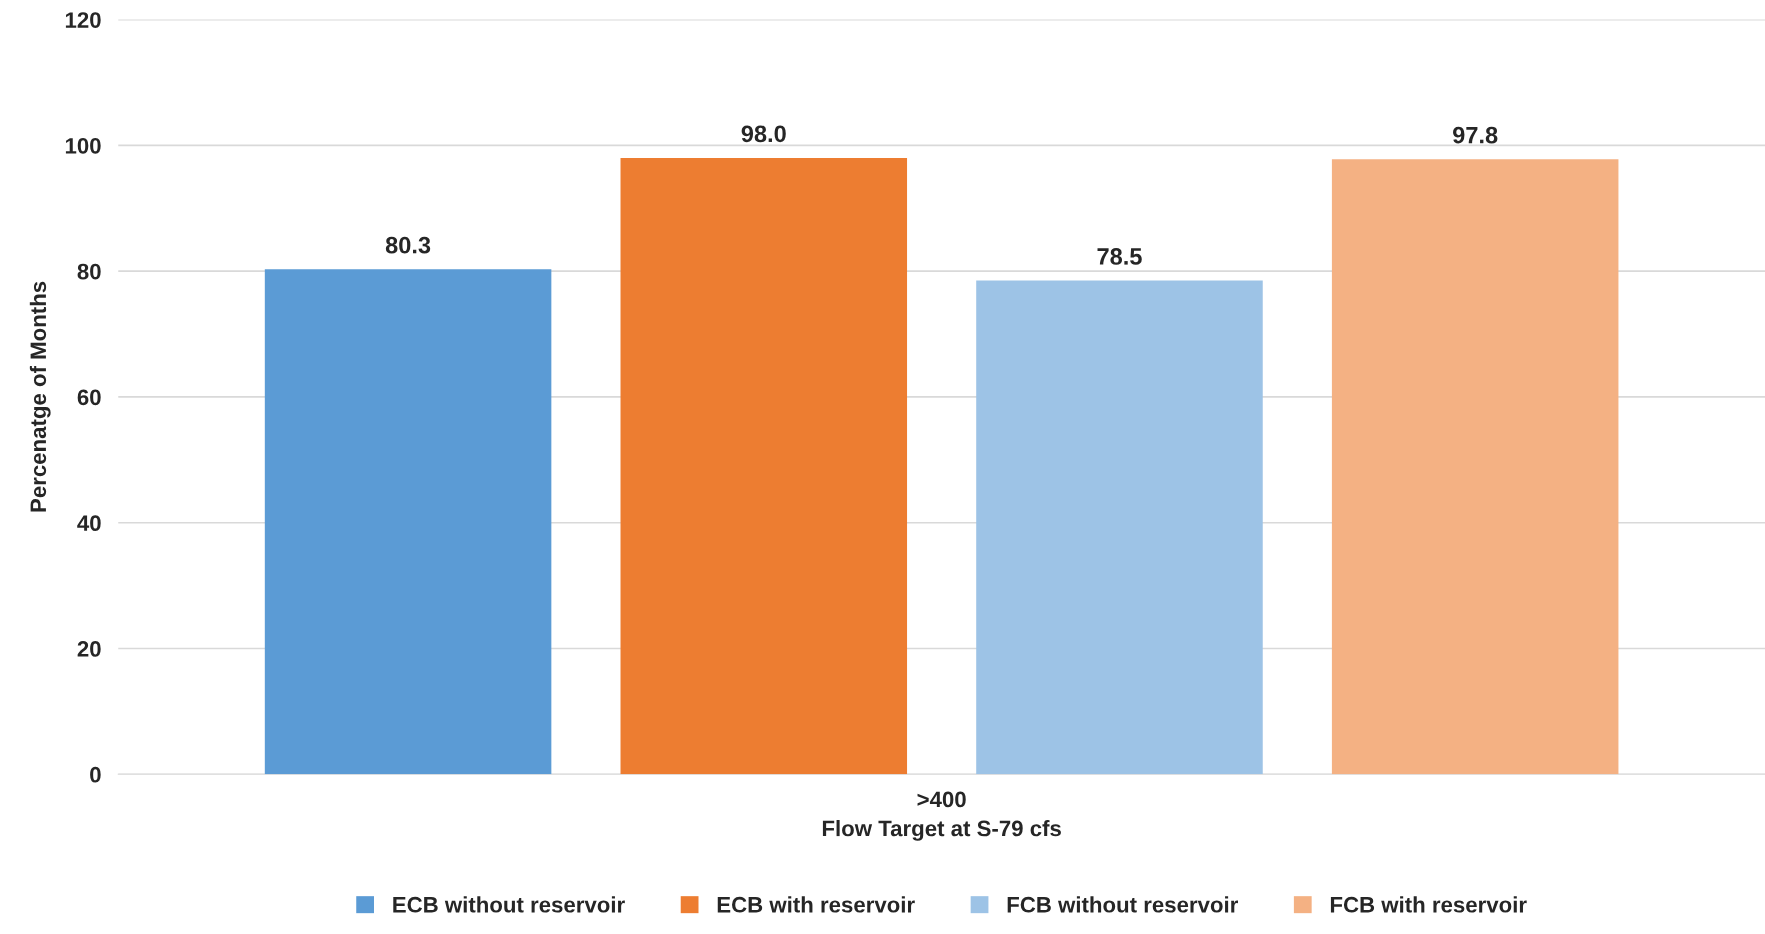  What do you see at coordinates (816, 904) in the screenshot?
I see `legend-label: ECB with reservoir` at bounding box center [816, 904].